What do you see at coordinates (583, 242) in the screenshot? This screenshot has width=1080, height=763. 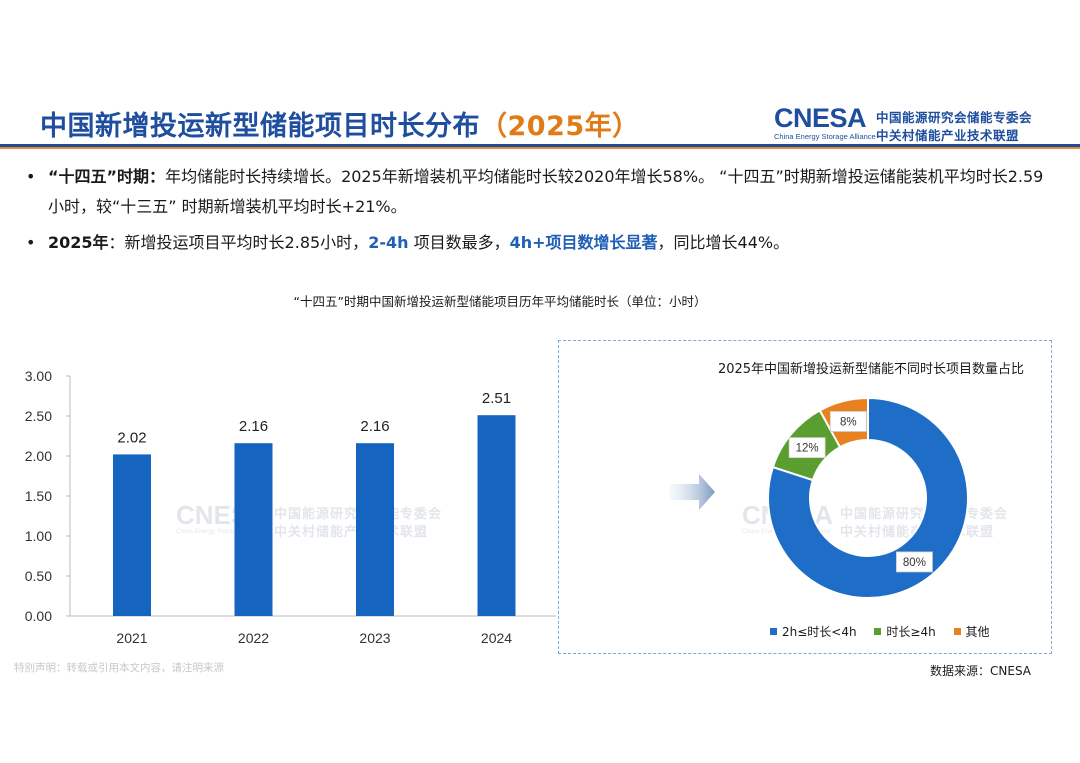 I see `highlight-4h-plus: 4h+项目数增长显著` at bounding box center [583, 242].